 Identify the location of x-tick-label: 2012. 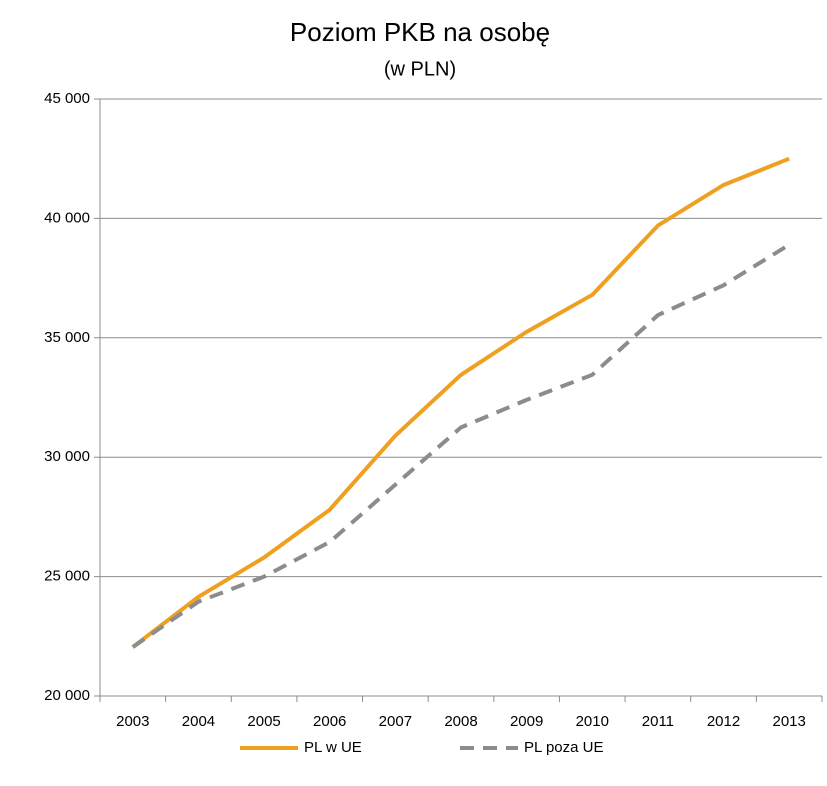
(723, 721).